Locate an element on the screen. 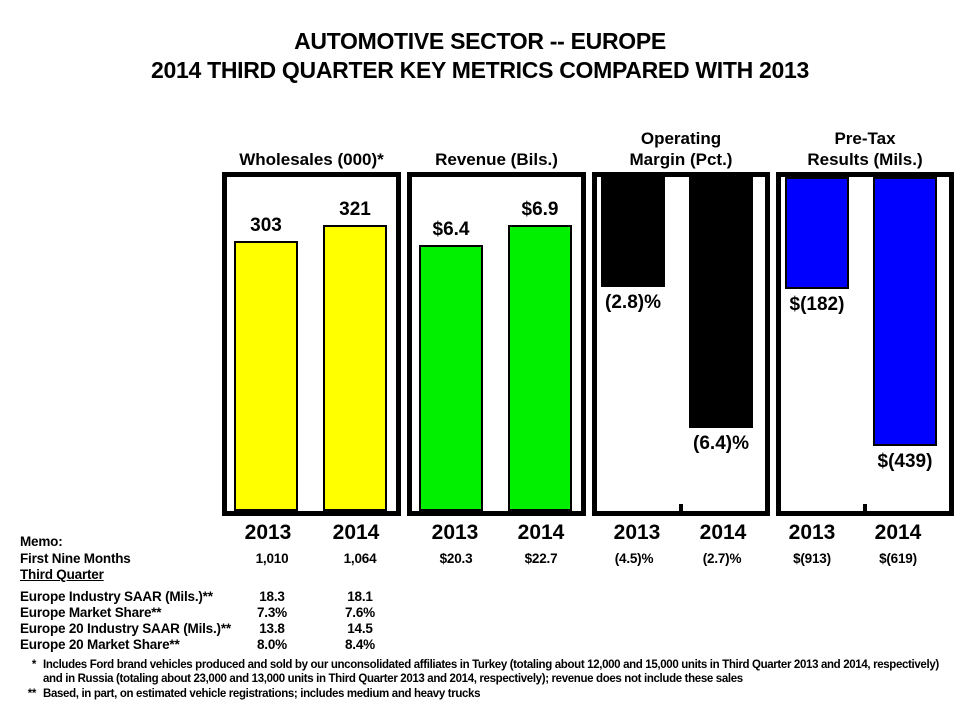 The image size is (960, 720). memo-value: (2.7)% is located at coordinates (722, 558).